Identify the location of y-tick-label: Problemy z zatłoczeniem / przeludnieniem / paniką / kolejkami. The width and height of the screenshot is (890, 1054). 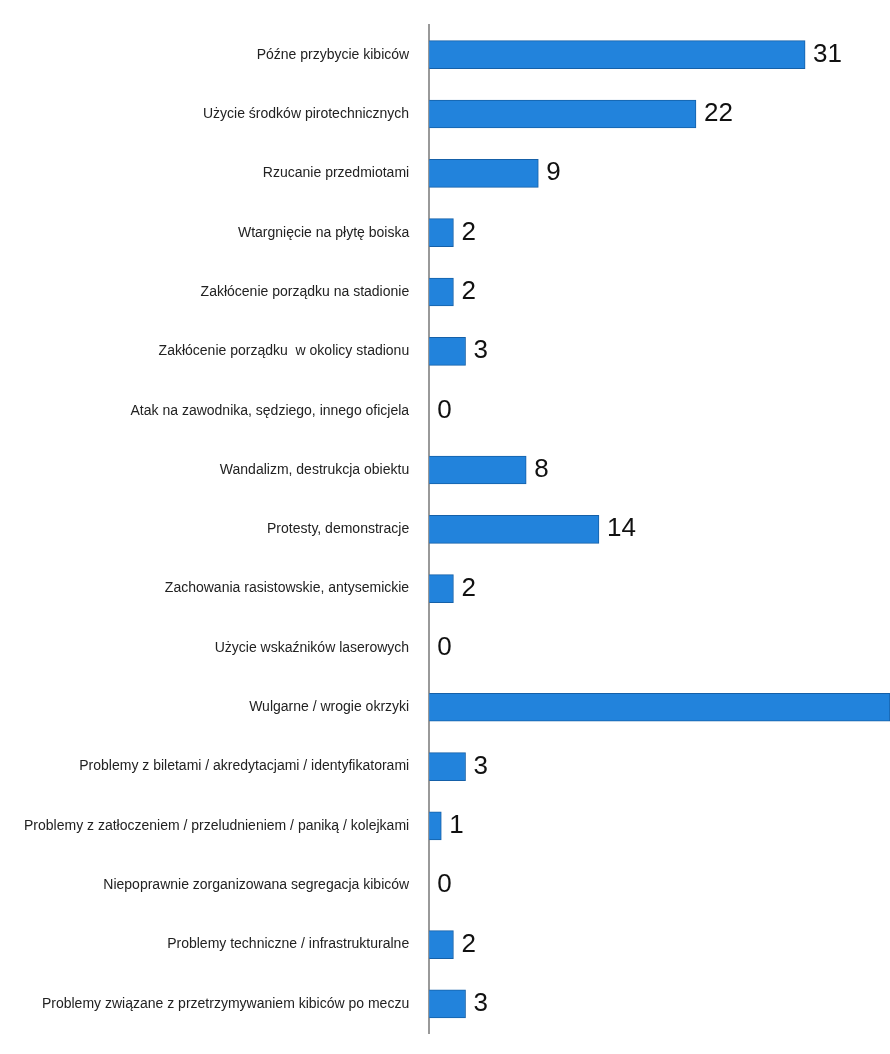
(217, 824).